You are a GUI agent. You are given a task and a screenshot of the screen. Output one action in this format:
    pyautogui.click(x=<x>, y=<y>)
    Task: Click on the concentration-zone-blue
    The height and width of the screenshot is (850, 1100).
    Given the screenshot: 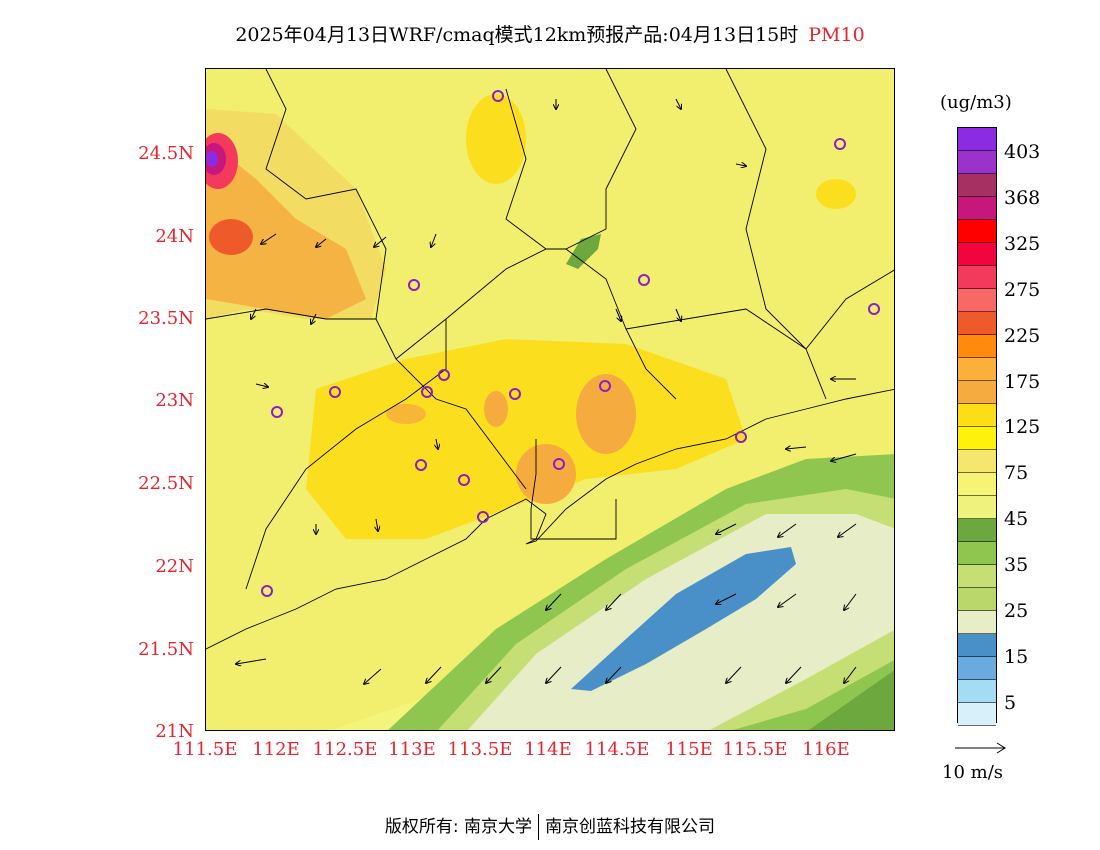 What is the action you would take?
    pyautogui.click(x=683, y=619)
    